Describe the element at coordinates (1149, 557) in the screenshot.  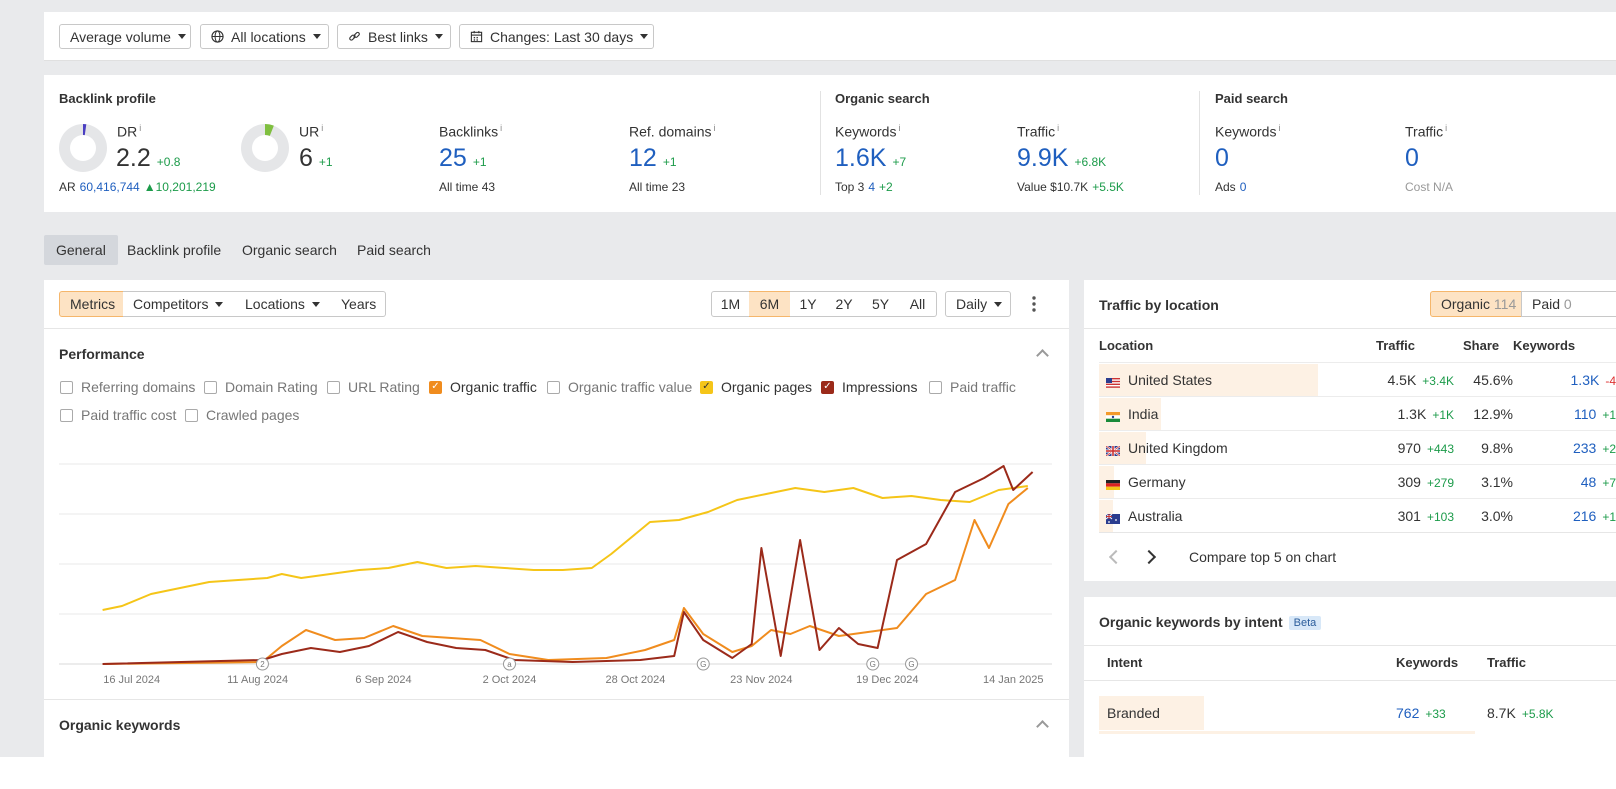
I see `next-page-icon` at that location.